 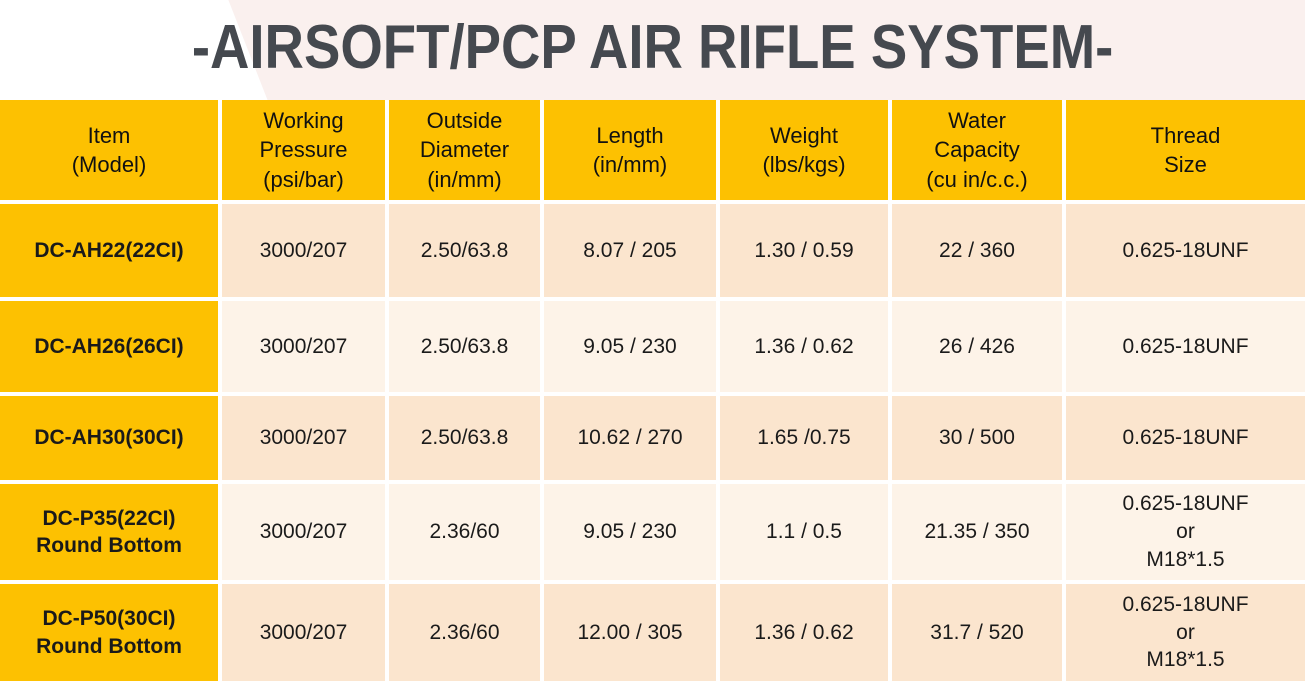 I want to click on header-outside-diameter: Outside Diameter (in/mm), so click(x=464, y=150).